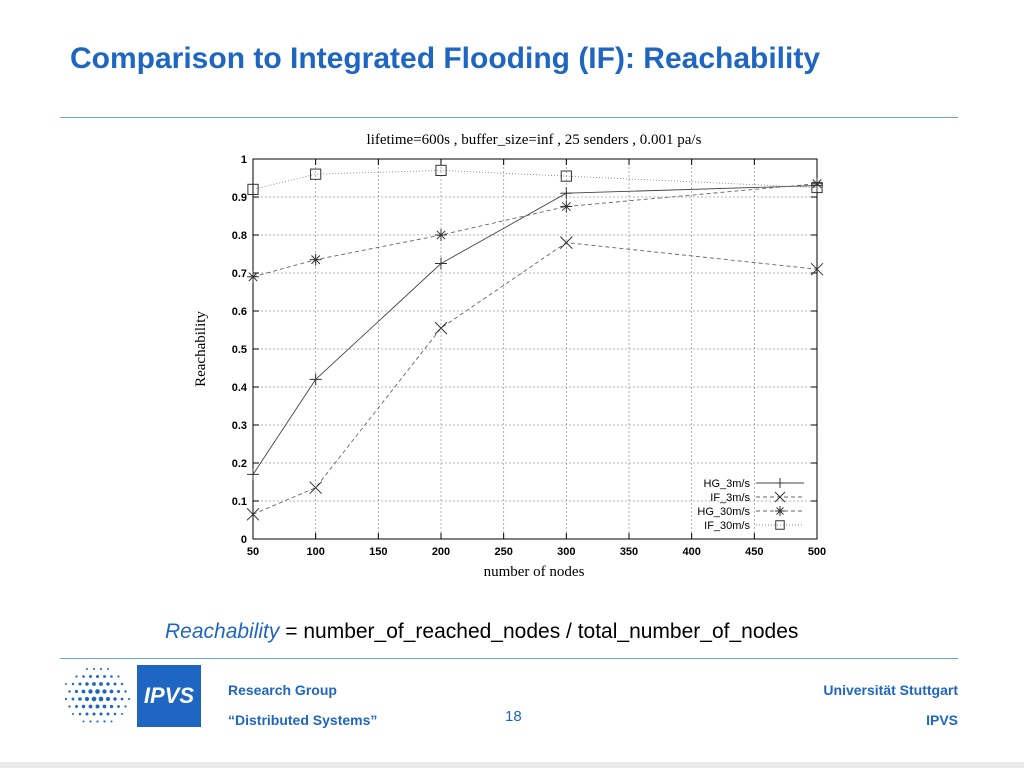 This screenshot has width=1024, height=768. Describe the element at coordinates (244, 160) in the screenshot. I see `y-tick-label: 1` at that location.